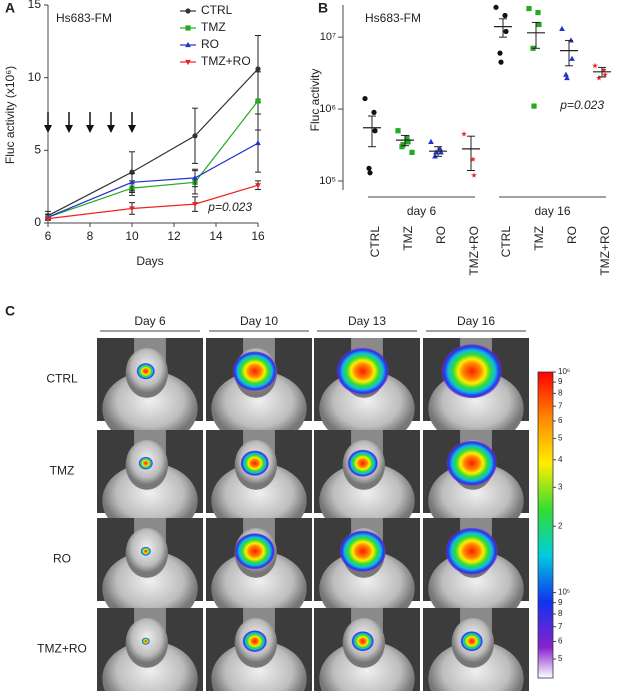  What do you see at coordinates (48, 236) in the screenshot?
I see `x-tick-label: 6` at bounding box center [48, 236].